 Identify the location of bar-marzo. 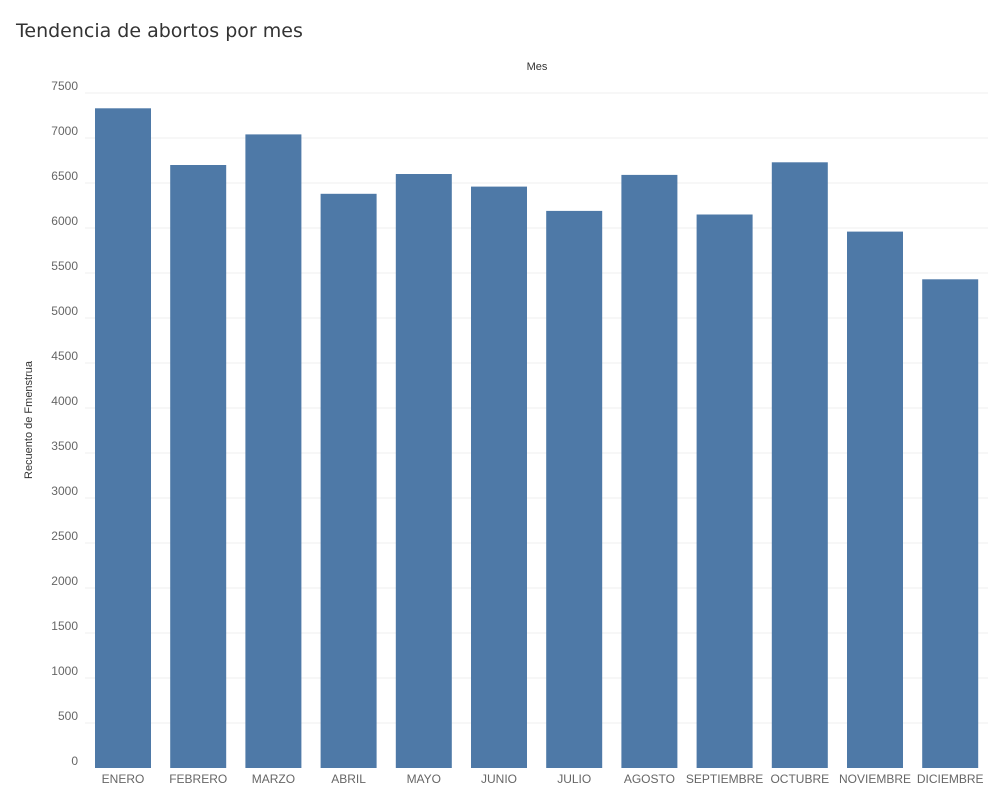
(273, 451).